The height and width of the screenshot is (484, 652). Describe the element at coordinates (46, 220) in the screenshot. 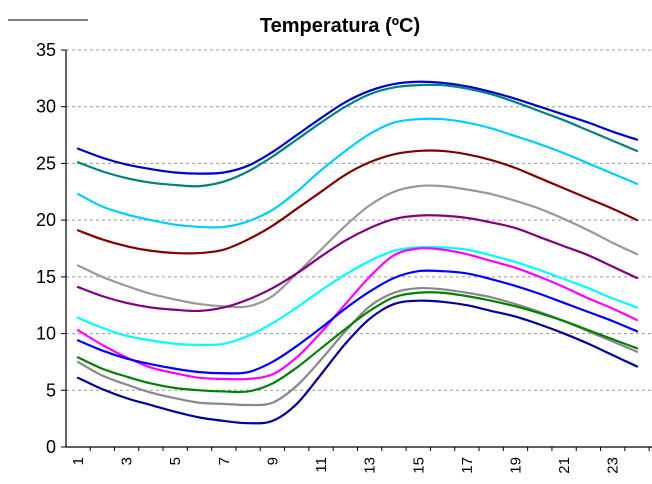

I see `y-tick-label: 20` at that location.